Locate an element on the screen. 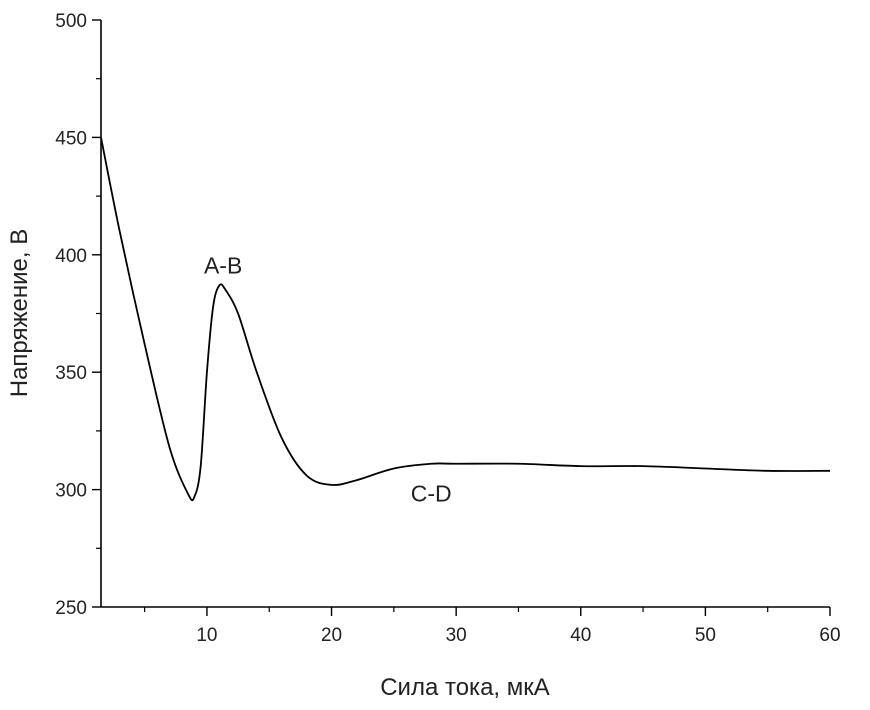 The width and height of the screenshot is (870, 710). x-tick-label: 20 is located at coordinates (331, 635).